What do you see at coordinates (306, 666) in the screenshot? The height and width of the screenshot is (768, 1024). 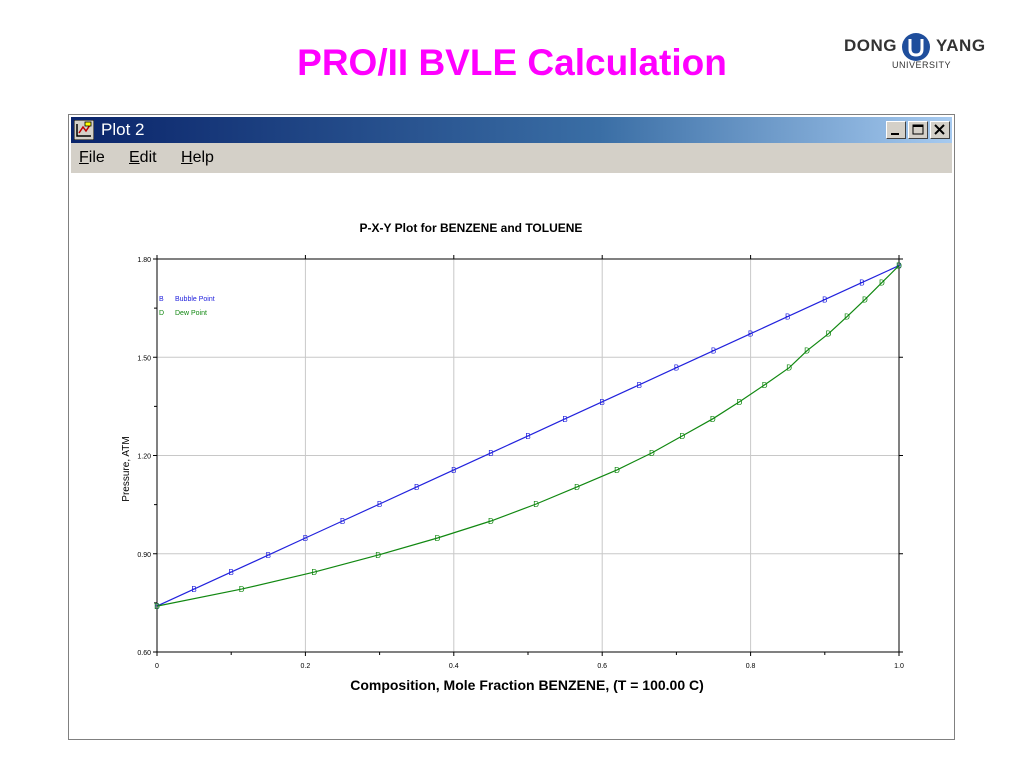 I see `x-tick-label: 0.2` at bounding box center [306, 666].